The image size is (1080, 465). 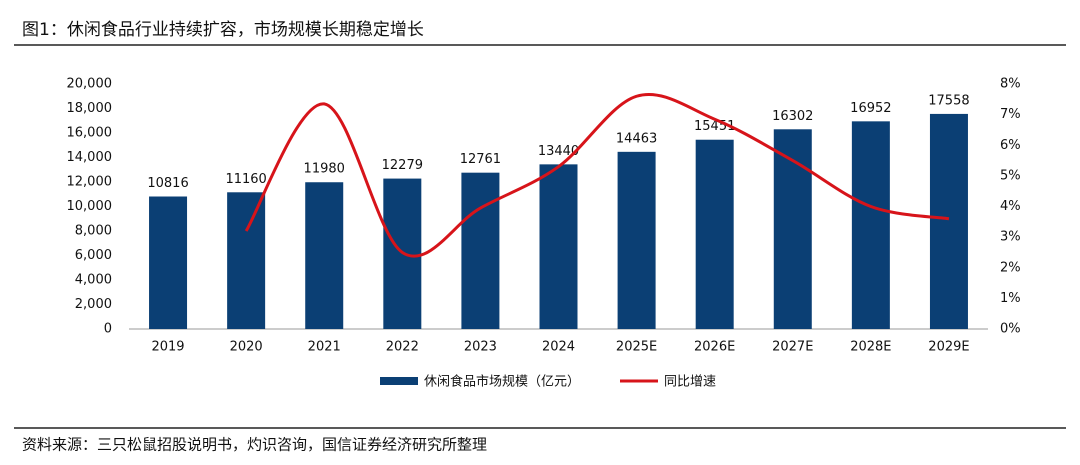 I want to click on y2-tick-label: 8%, so click(x=1010, y=84).